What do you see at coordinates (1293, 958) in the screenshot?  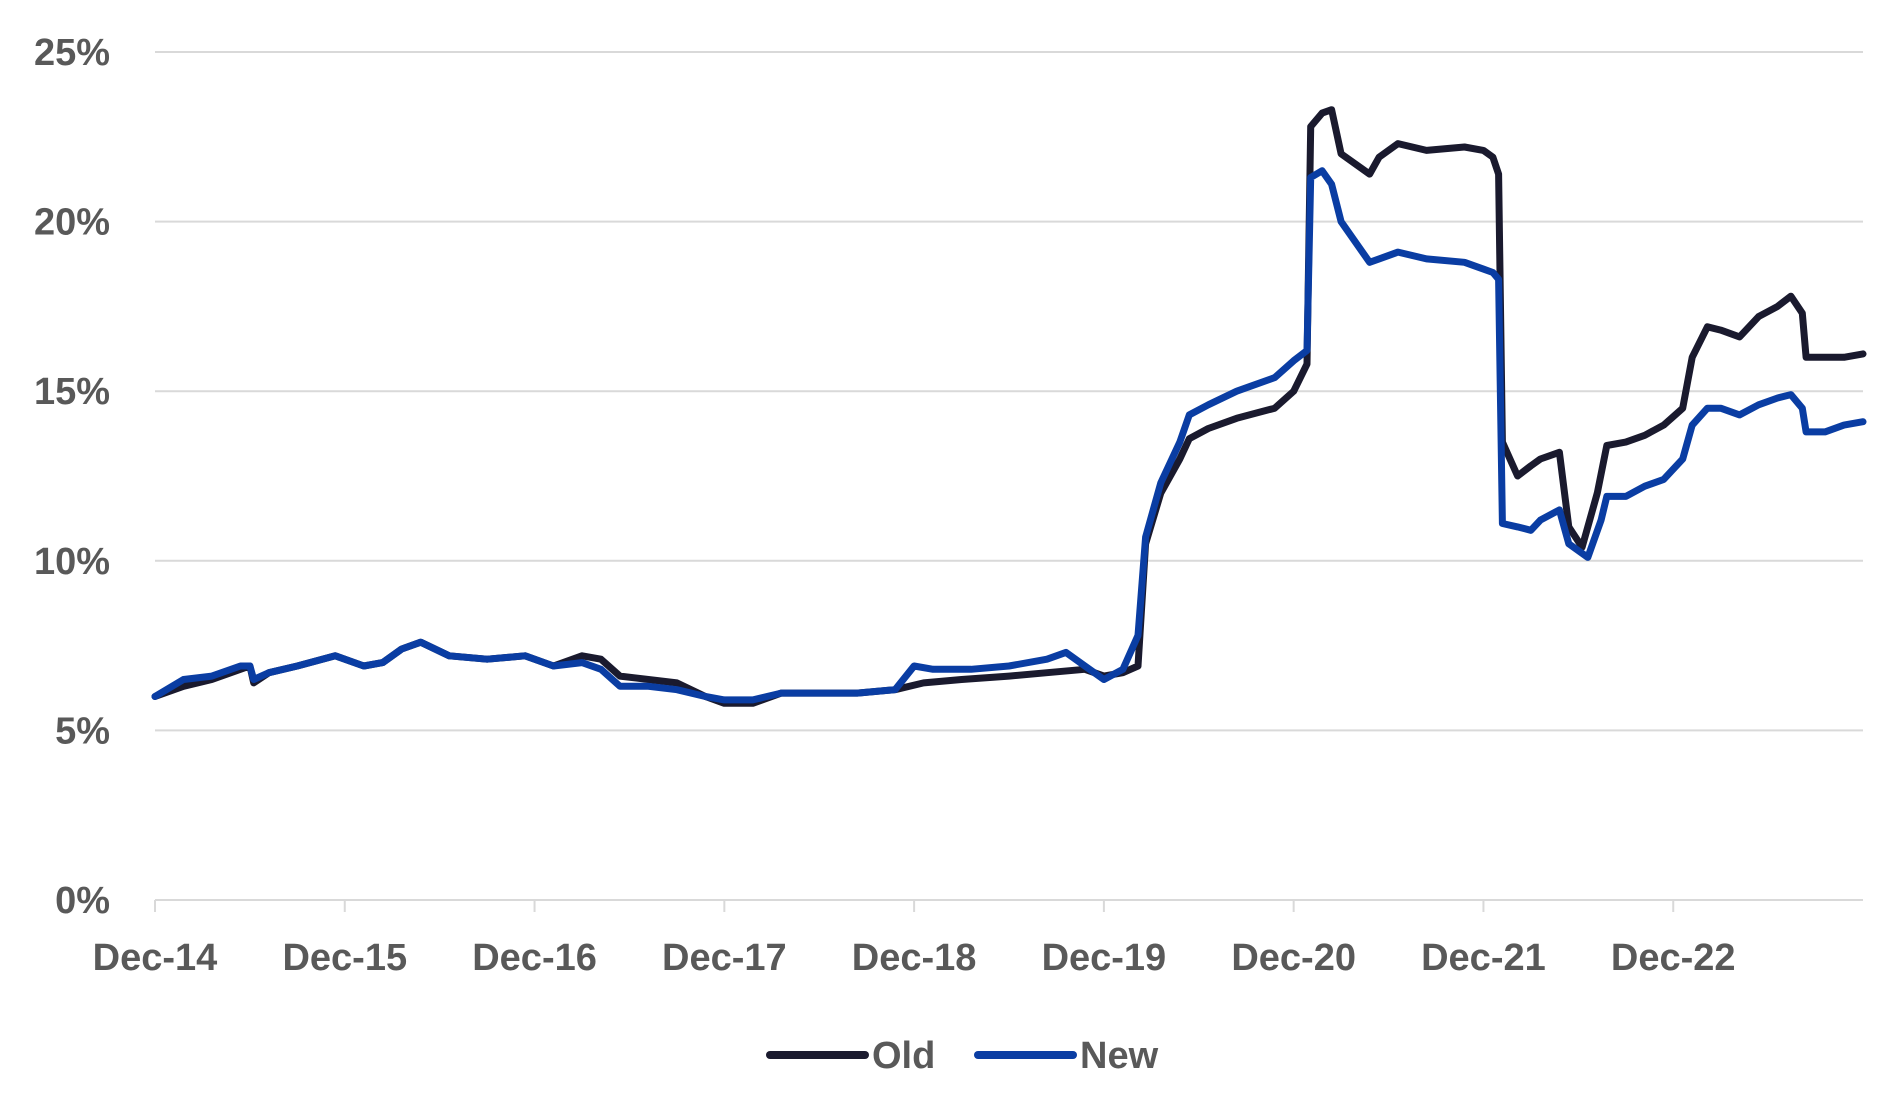 I see `x-tick-label: Dec-20` at bounding box center [1293, 958].